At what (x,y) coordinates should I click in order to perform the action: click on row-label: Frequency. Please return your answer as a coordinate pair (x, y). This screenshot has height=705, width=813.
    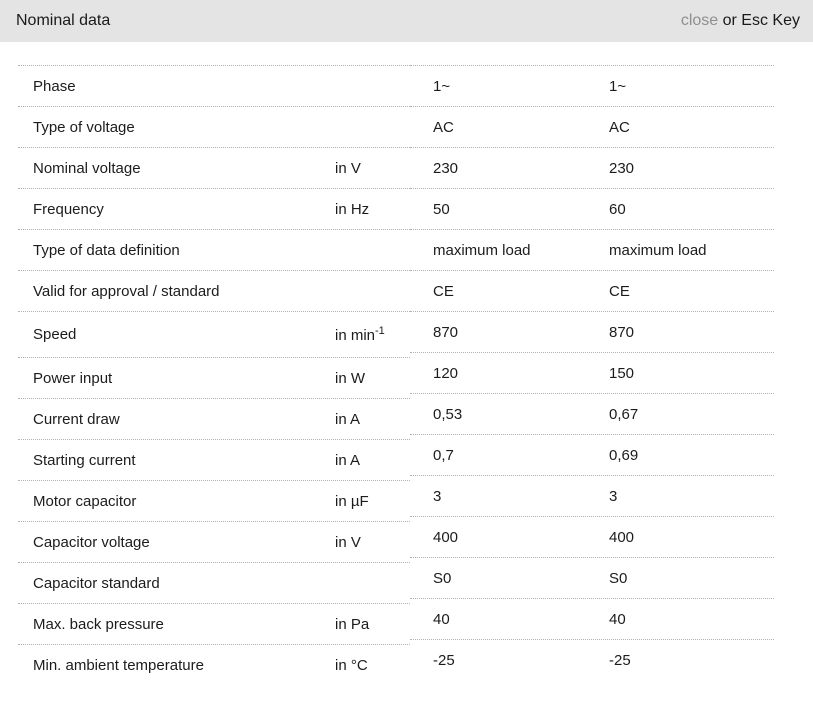
    Looking at the image, I should click on (68, 209).